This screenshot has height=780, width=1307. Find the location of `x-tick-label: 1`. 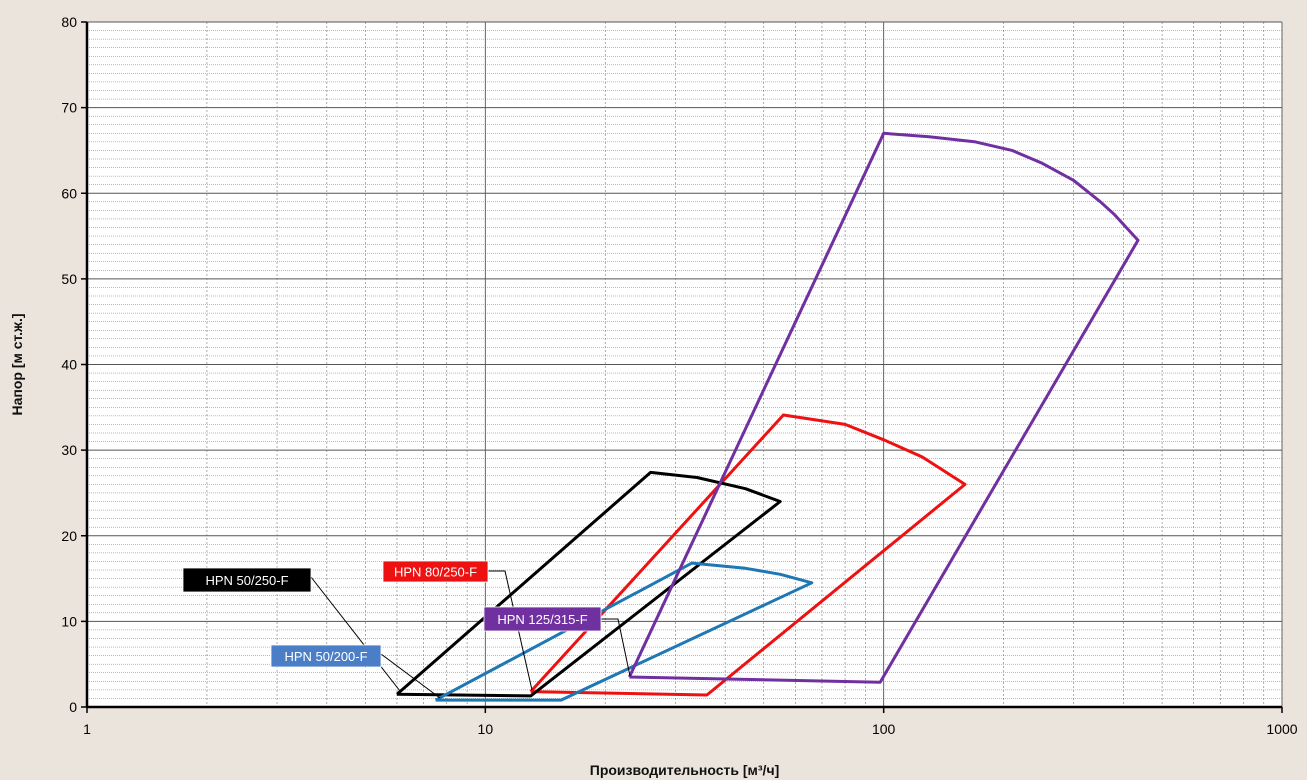

x-tick-label: 1 is located at coordinates (87, 729).